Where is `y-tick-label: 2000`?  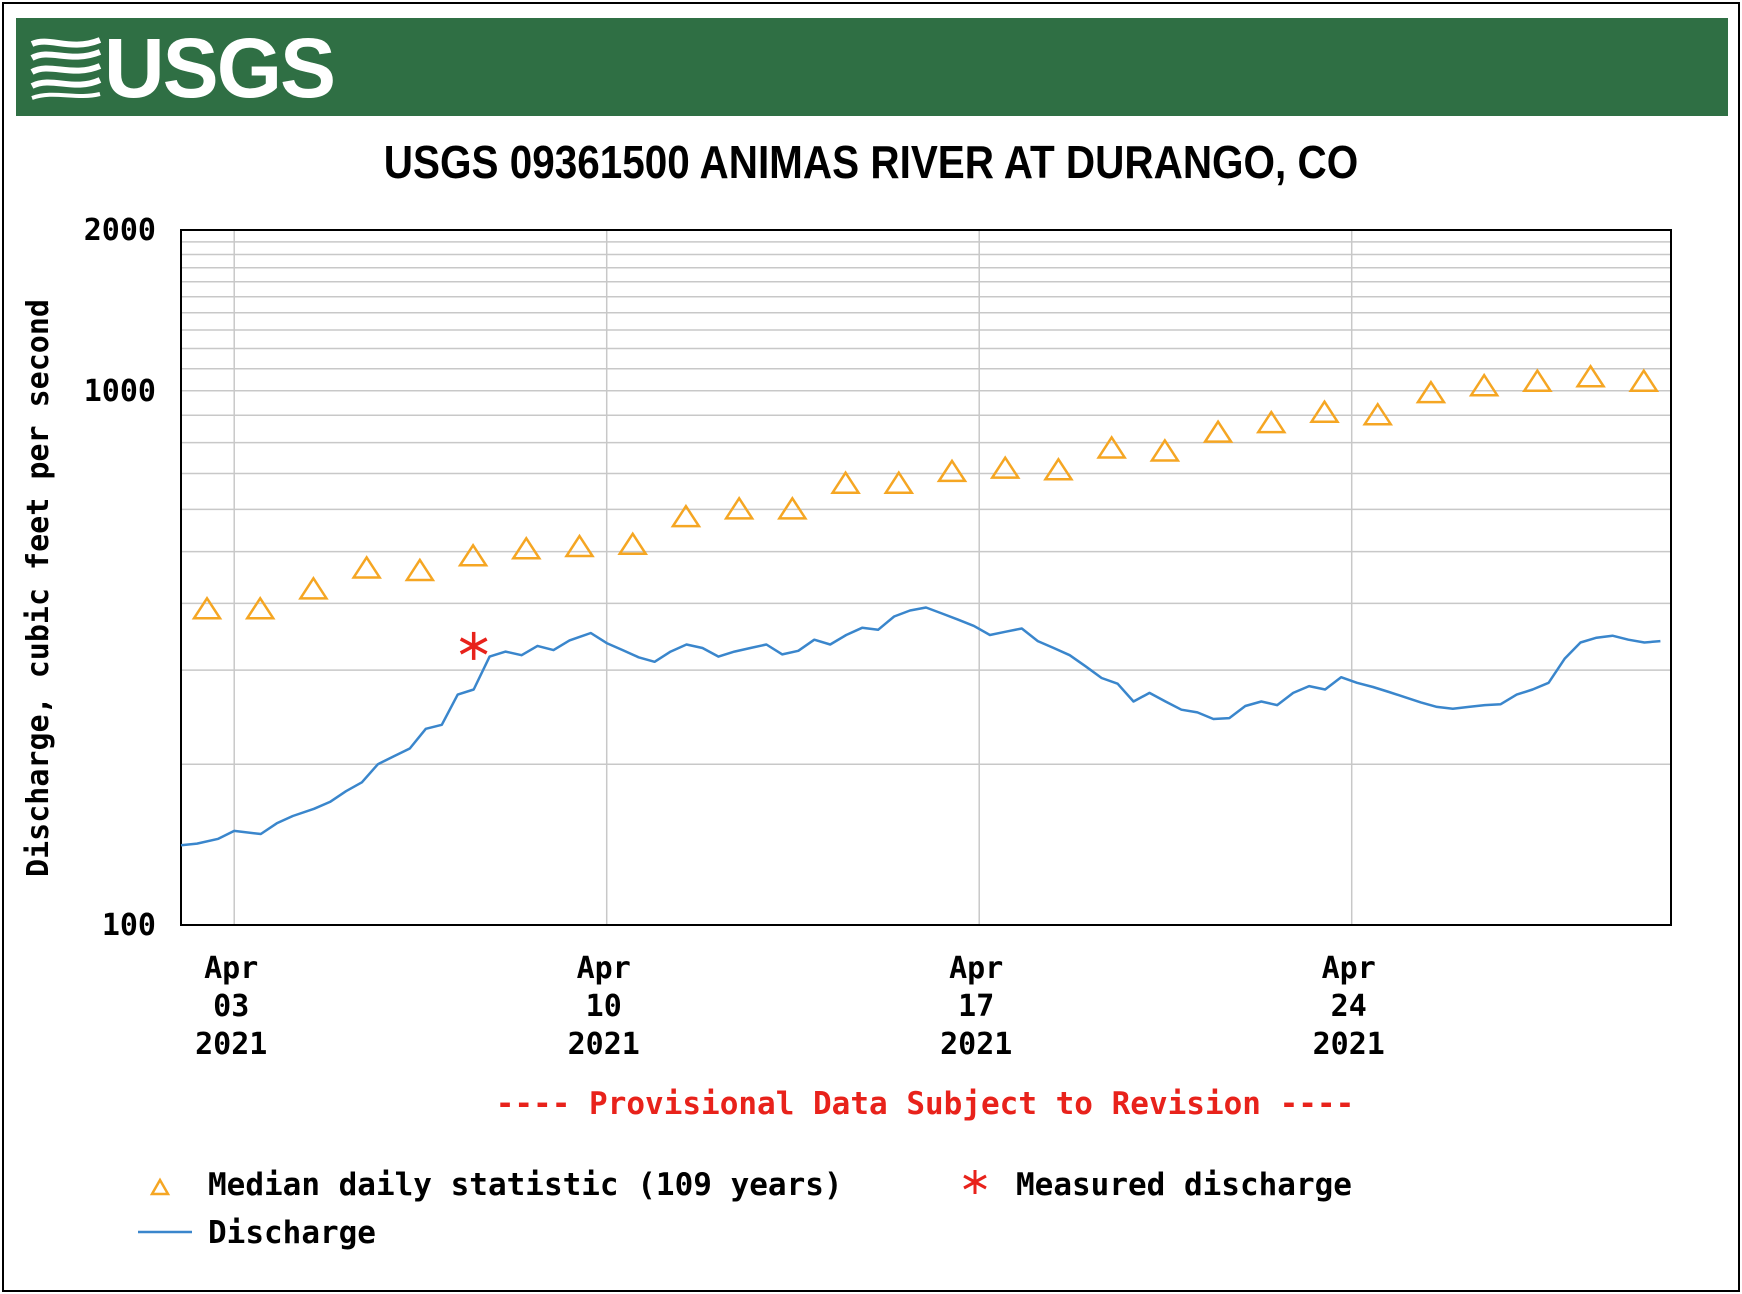 y-tick-label: 2000 is located at coordinates (120, 230).